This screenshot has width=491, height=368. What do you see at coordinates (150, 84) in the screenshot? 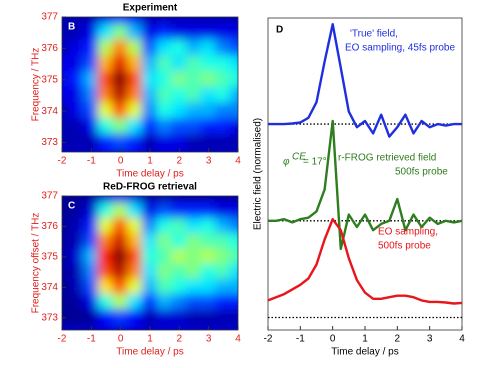
I see `heatmap-clip` at bounding box center [150, 84].